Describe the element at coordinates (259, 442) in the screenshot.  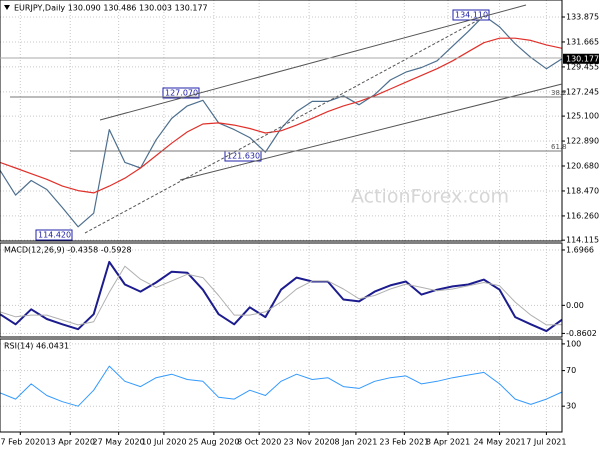
I see `x-tick-label: 8 Oct 2020` at that location.